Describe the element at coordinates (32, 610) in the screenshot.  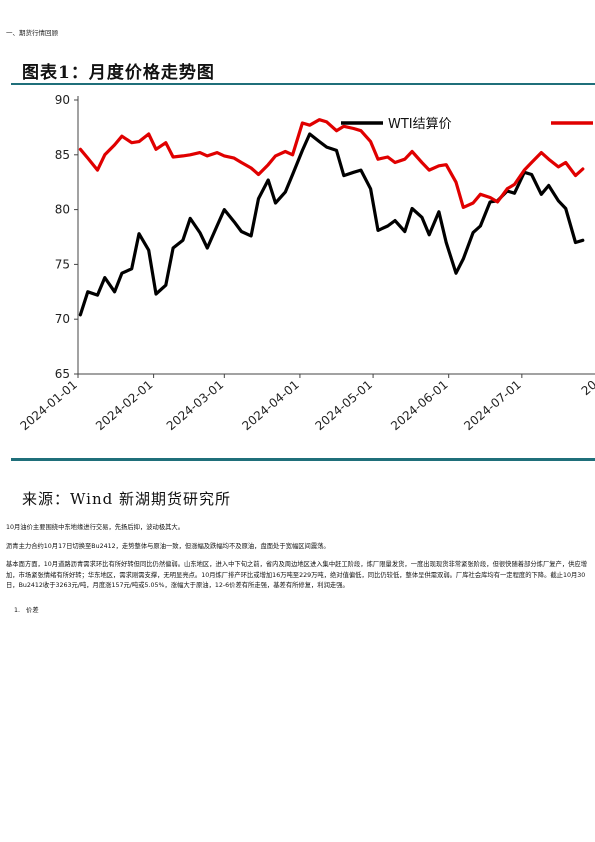
I see `list-item-label: 价差` at that location.